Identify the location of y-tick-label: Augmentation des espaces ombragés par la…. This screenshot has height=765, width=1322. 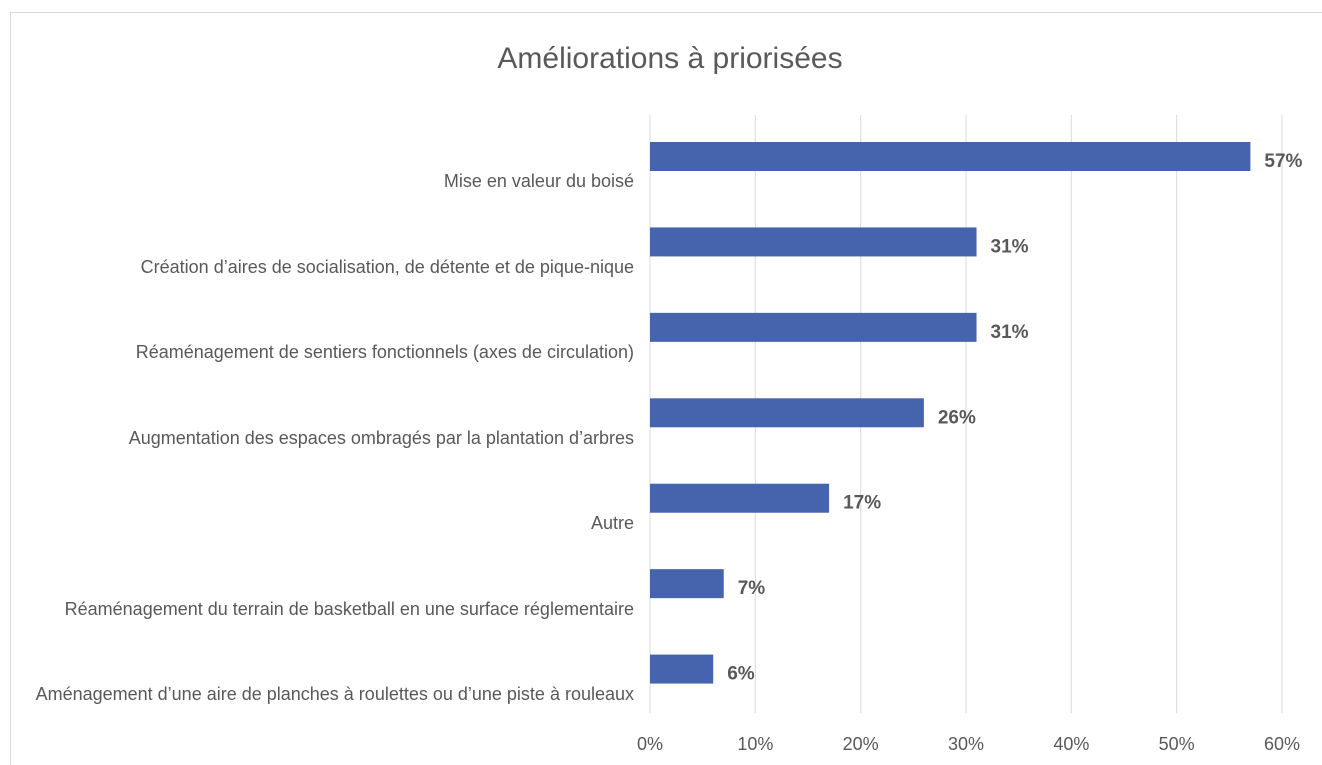
(327, 412).